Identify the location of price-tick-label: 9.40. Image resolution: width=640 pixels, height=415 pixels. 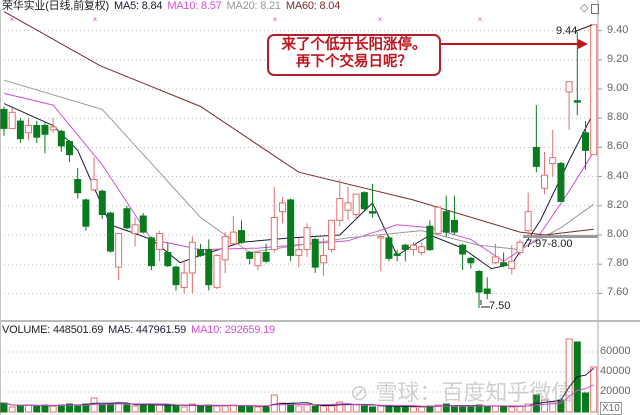
(618, 29).